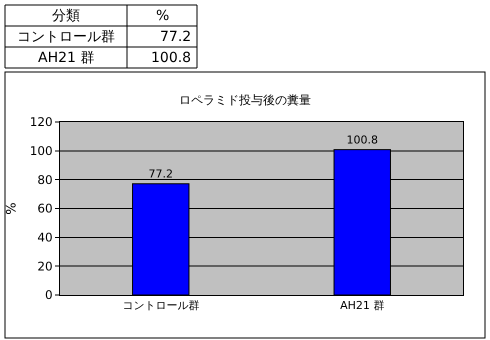 The image size is (490, 340). What do you see at coordinates (45, 266) in the screenshot?
I see `y-tick-label: 20` at bounding box center [45, 266].